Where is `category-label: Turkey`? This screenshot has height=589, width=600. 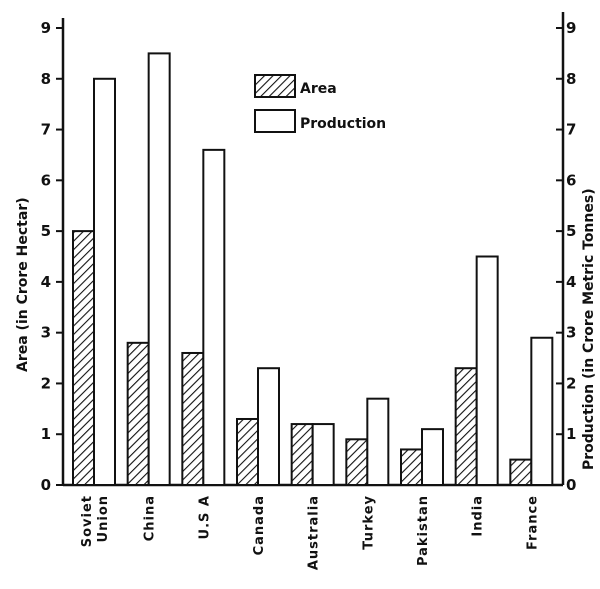 category-label: Turkey is located at coordinates (368, 522).